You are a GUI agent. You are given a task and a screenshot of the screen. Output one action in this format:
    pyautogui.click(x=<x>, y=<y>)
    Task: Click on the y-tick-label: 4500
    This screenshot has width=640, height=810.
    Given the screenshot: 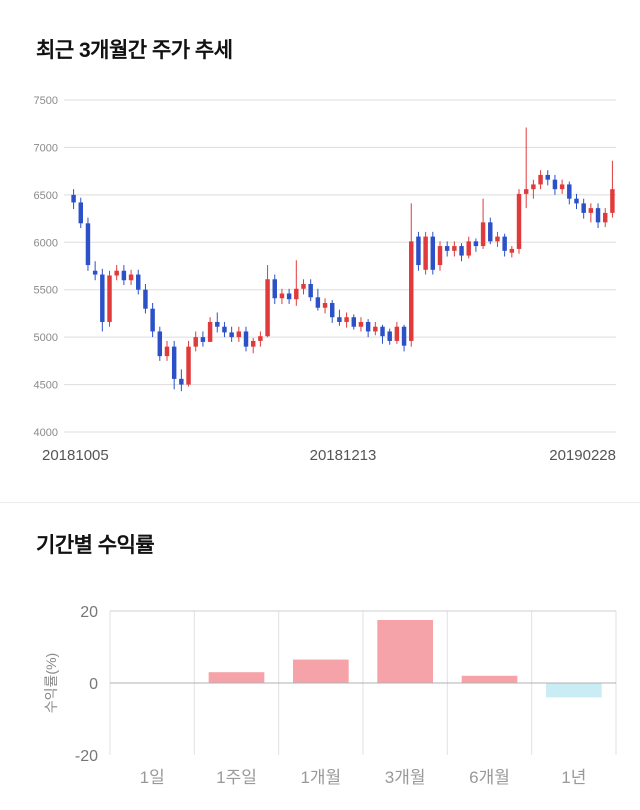 What is the action you would take?
    pyautogui.click(x=46, y=386)
    